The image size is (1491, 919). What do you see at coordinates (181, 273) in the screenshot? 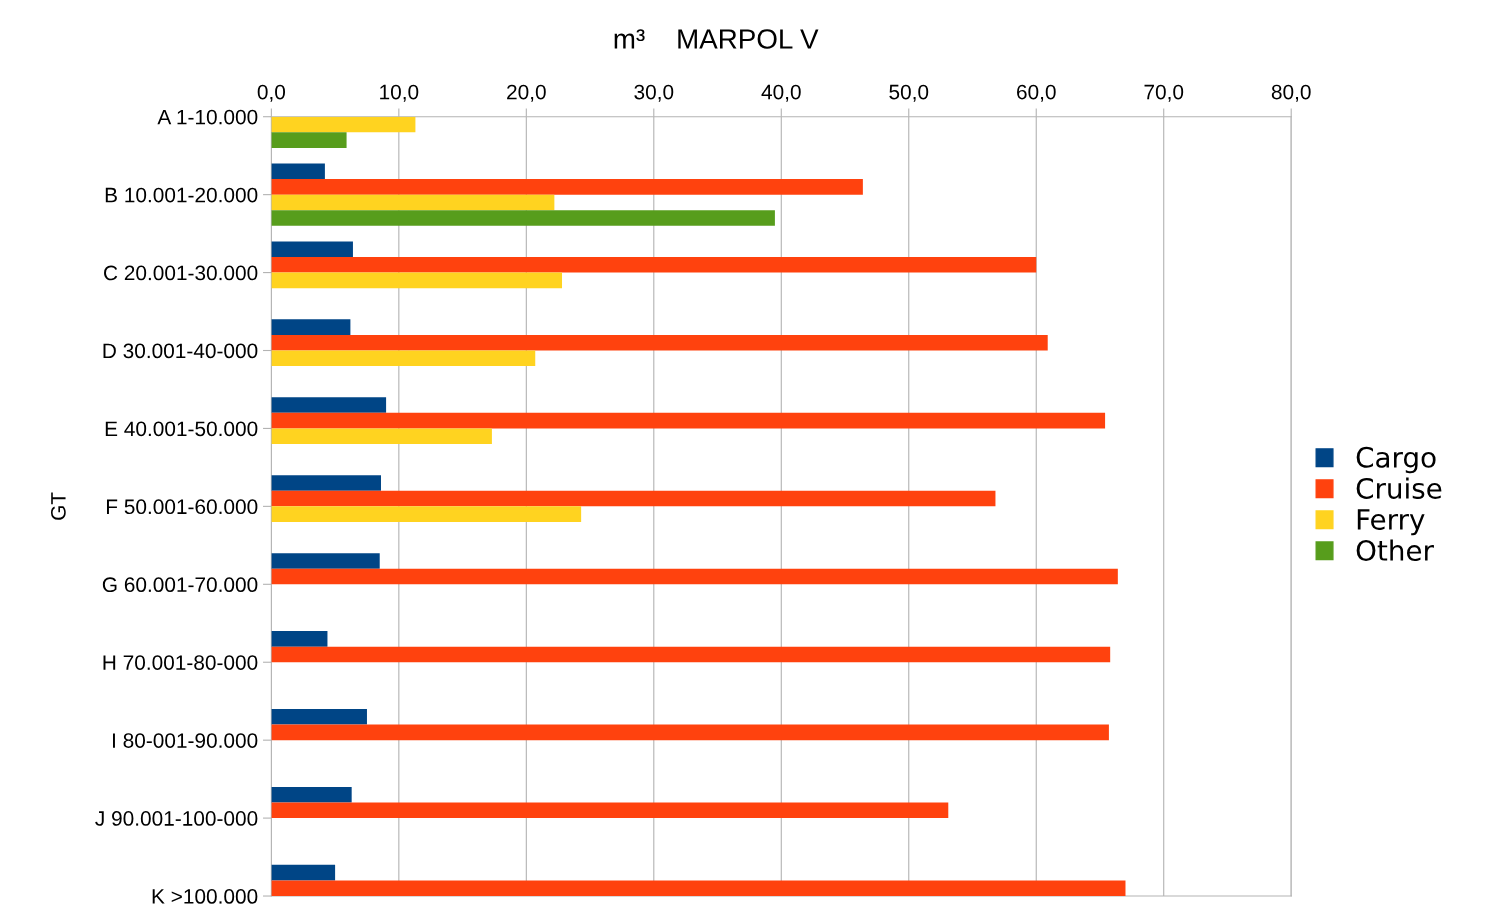
I see `y-tick-label: C 20.001-30.000` at bounding box center [181, 273].